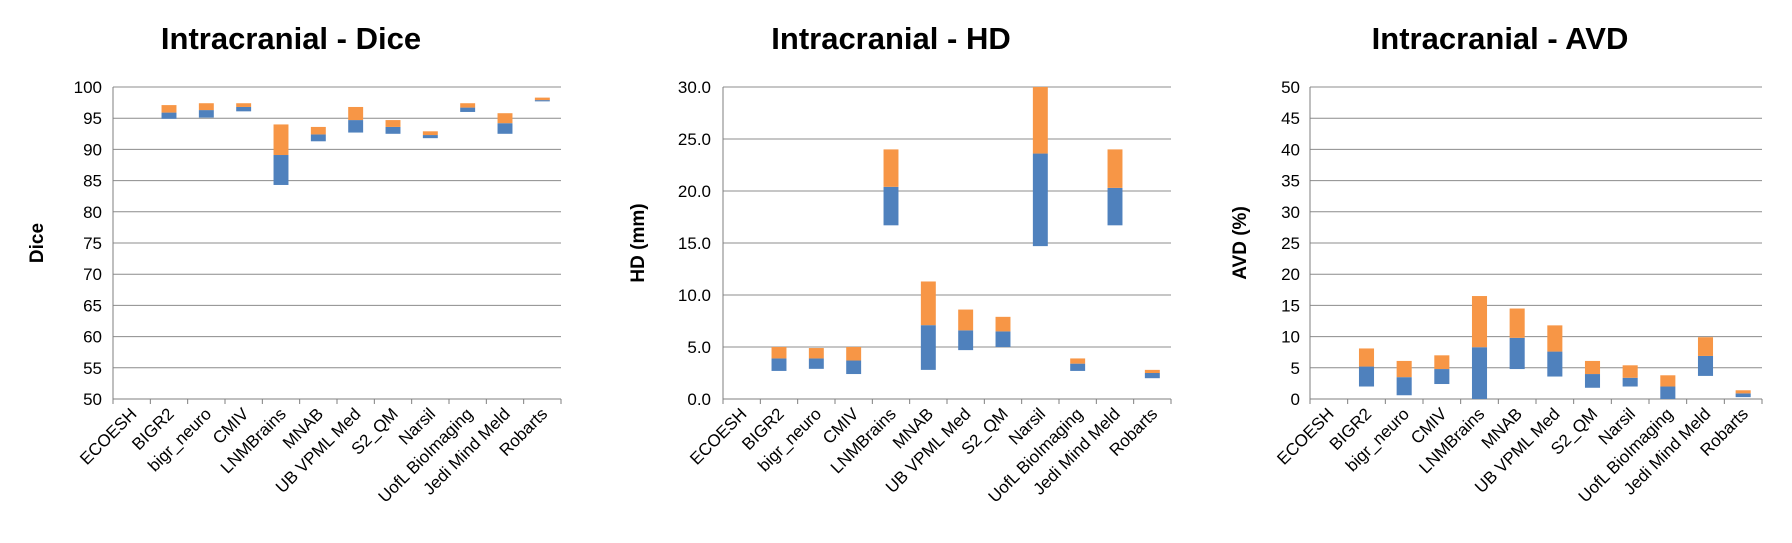 The width and height of the screenshot is (1792, 543). Describe the element at coordinates (1295, 399) in the screenshot. I see `y-tick-label: 0` at that location.